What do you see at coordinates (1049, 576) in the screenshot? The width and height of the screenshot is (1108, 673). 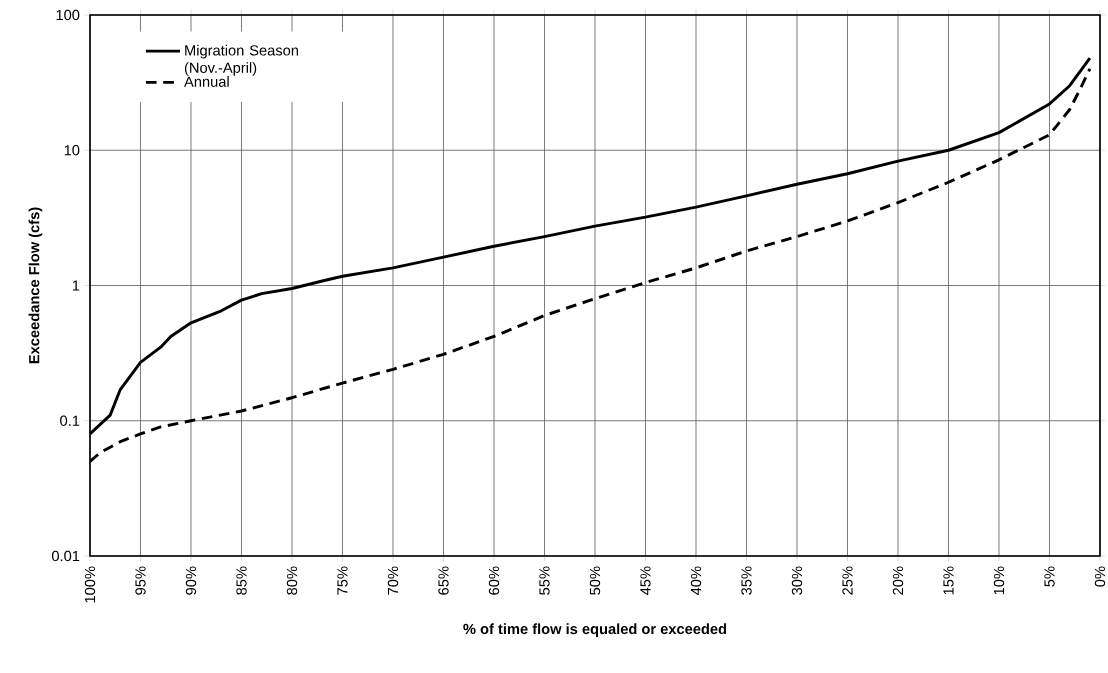 I see `x-tick-label: 5%` at bounding box center [1049, 576].